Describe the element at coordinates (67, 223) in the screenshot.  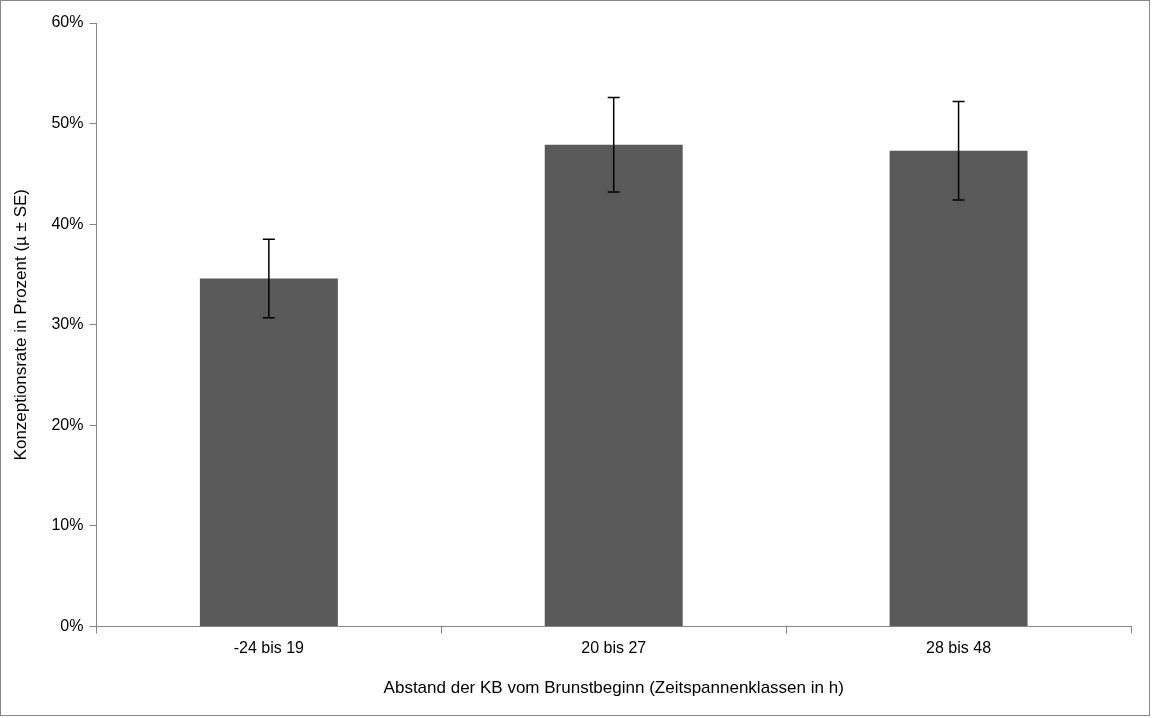
I see `y-tick-label: 40%` at that location.